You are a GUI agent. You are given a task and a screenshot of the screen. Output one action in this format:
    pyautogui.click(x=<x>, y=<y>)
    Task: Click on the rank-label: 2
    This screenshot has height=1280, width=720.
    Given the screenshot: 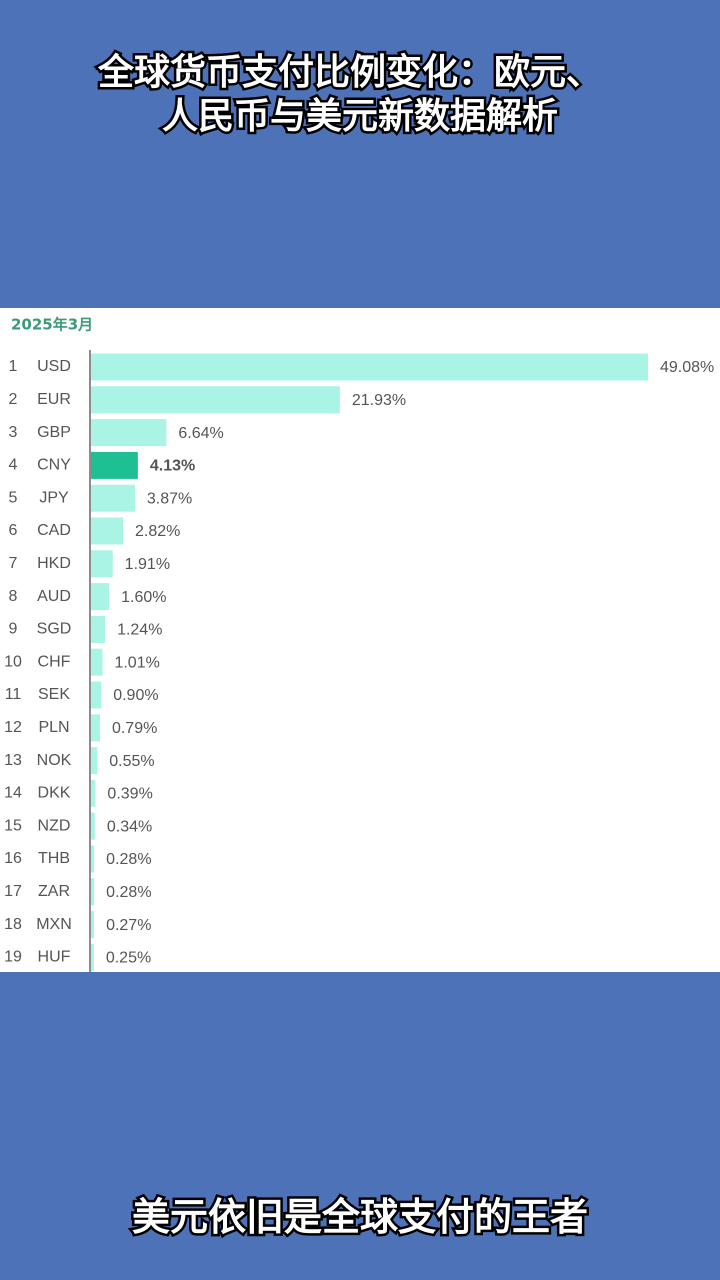 What is the action you would take?
    pyautogui.click(x=13, y=399)
    